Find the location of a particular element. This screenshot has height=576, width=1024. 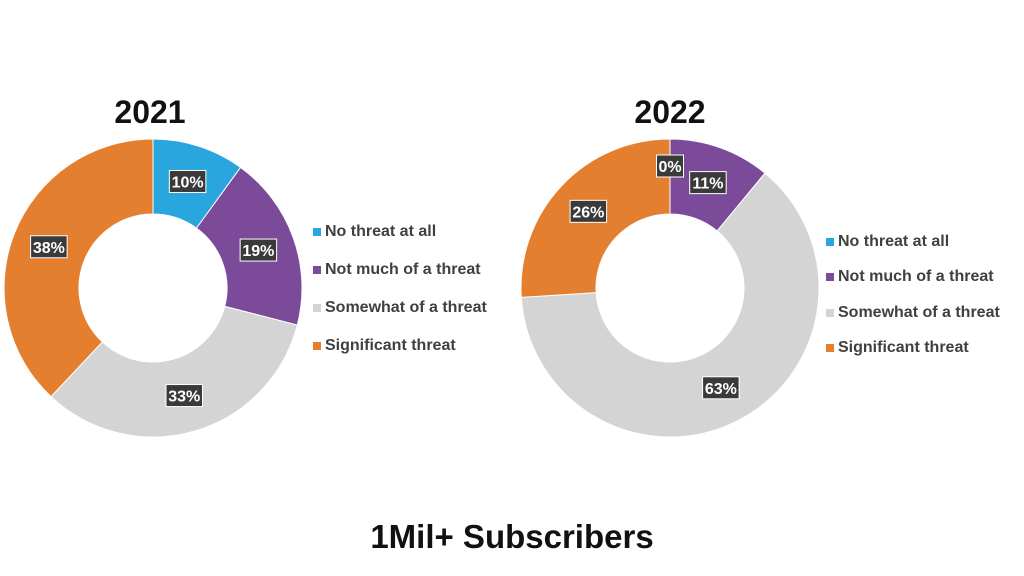

chart-title-2022: 2022 is located at coordinates (670, 112).